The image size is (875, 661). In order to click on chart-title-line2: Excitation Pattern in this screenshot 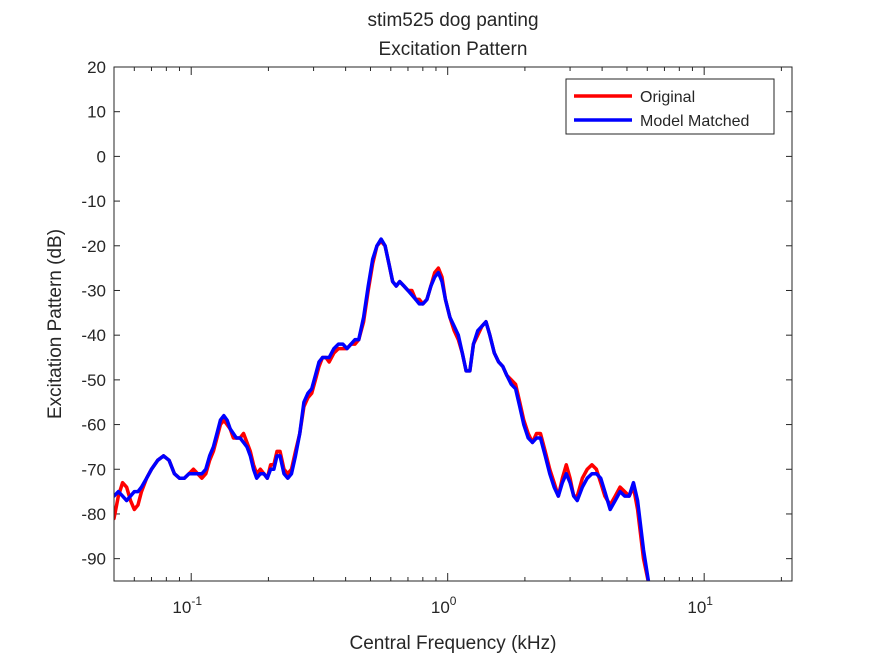, I will do `click(453, 49)`.